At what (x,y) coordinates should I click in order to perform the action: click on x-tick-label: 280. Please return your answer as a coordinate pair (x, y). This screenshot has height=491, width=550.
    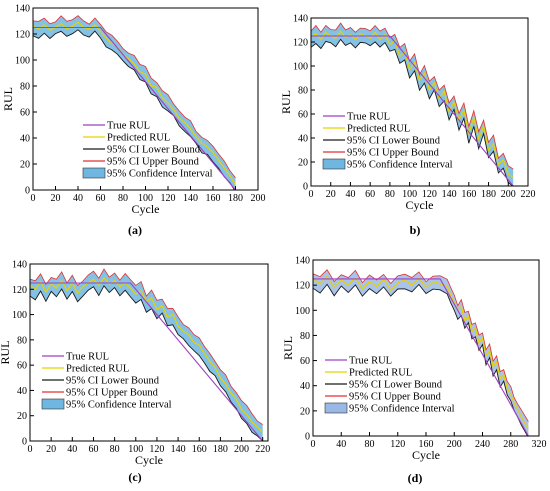
    Looking at the image, I should click on (510, 444).